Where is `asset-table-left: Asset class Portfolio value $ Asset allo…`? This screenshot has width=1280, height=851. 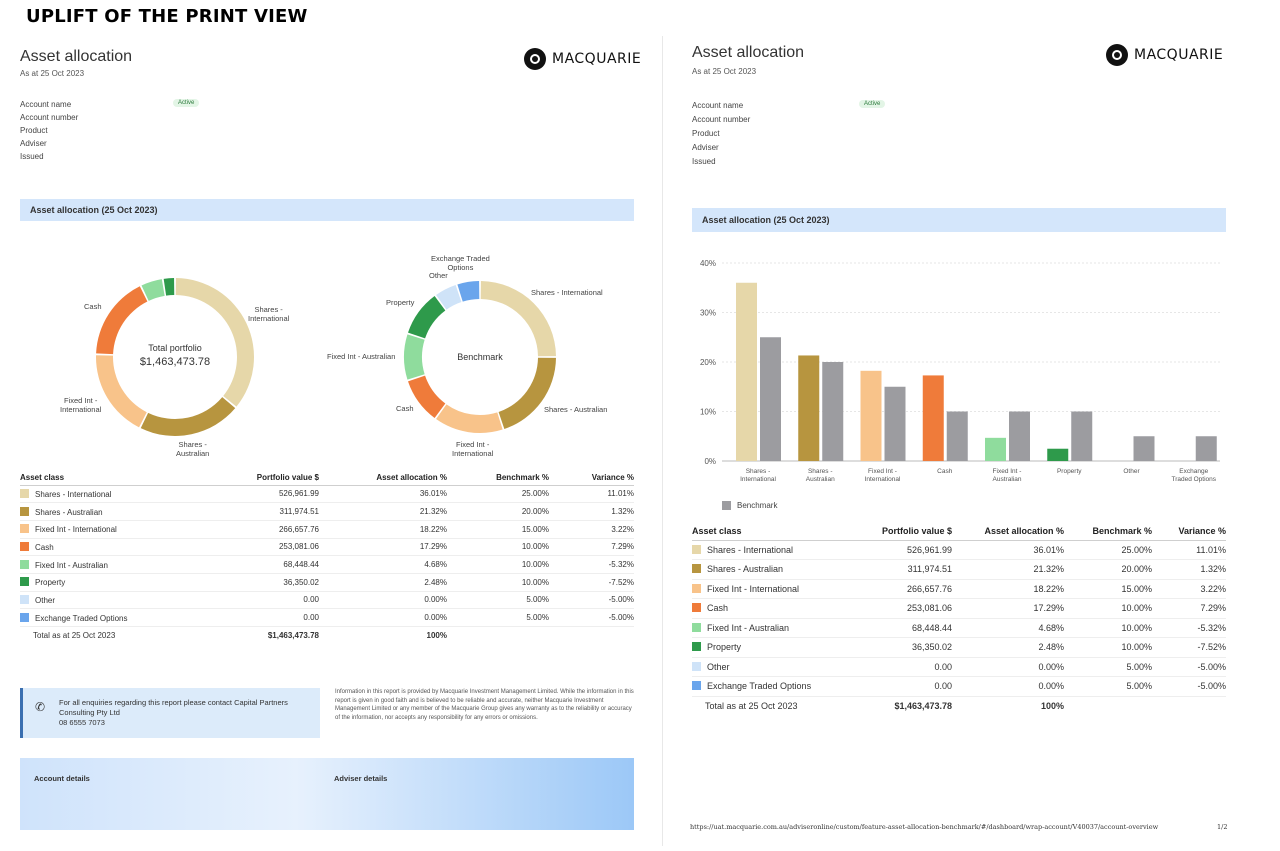 asset-table-left: Asset class Portfolio value $ Asset allo… is located at coordinates (327, 557).